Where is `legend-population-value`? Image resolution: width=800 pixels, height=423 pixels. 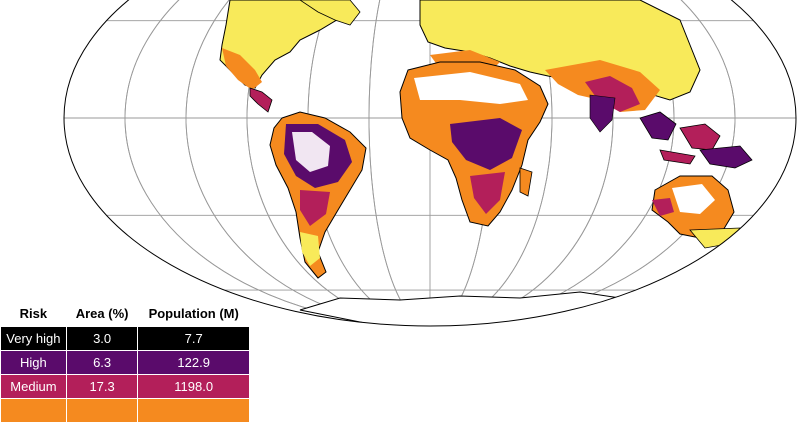
legend-population-value is located at coordinates (193, 410).